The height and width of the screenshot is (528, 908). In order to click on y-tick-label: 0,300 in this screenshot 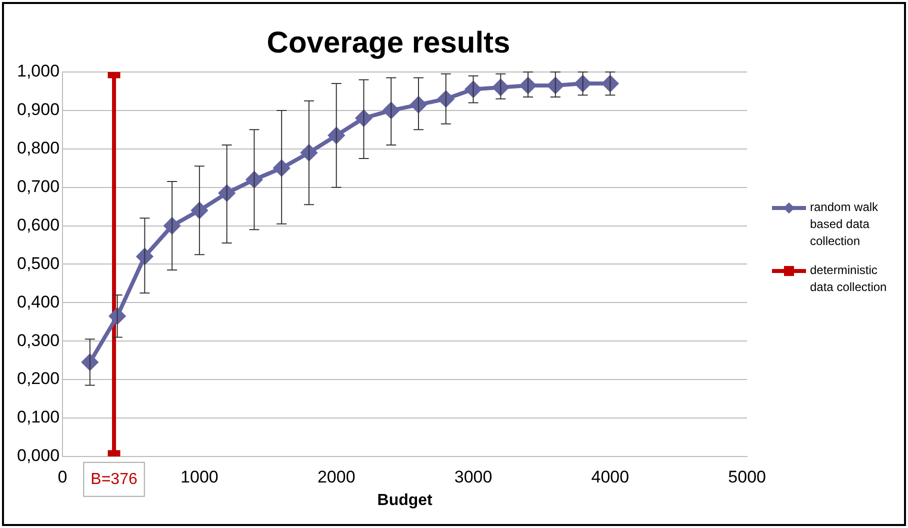, I will do `click(38, 340)`.